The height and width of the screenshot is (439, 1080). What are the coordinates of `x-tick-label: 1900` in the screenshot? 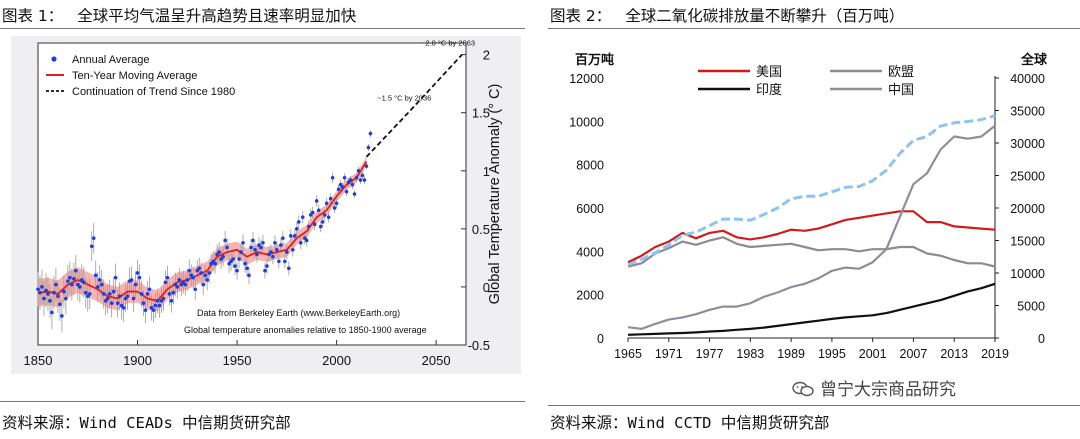 It's located at (137, 360).